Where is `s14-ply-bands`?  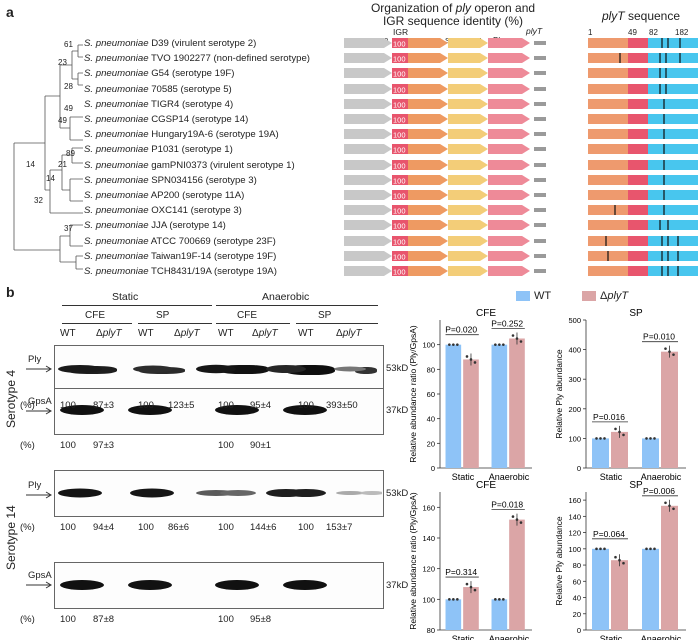 s14-ply-bands is located at coordinates (220, 493).